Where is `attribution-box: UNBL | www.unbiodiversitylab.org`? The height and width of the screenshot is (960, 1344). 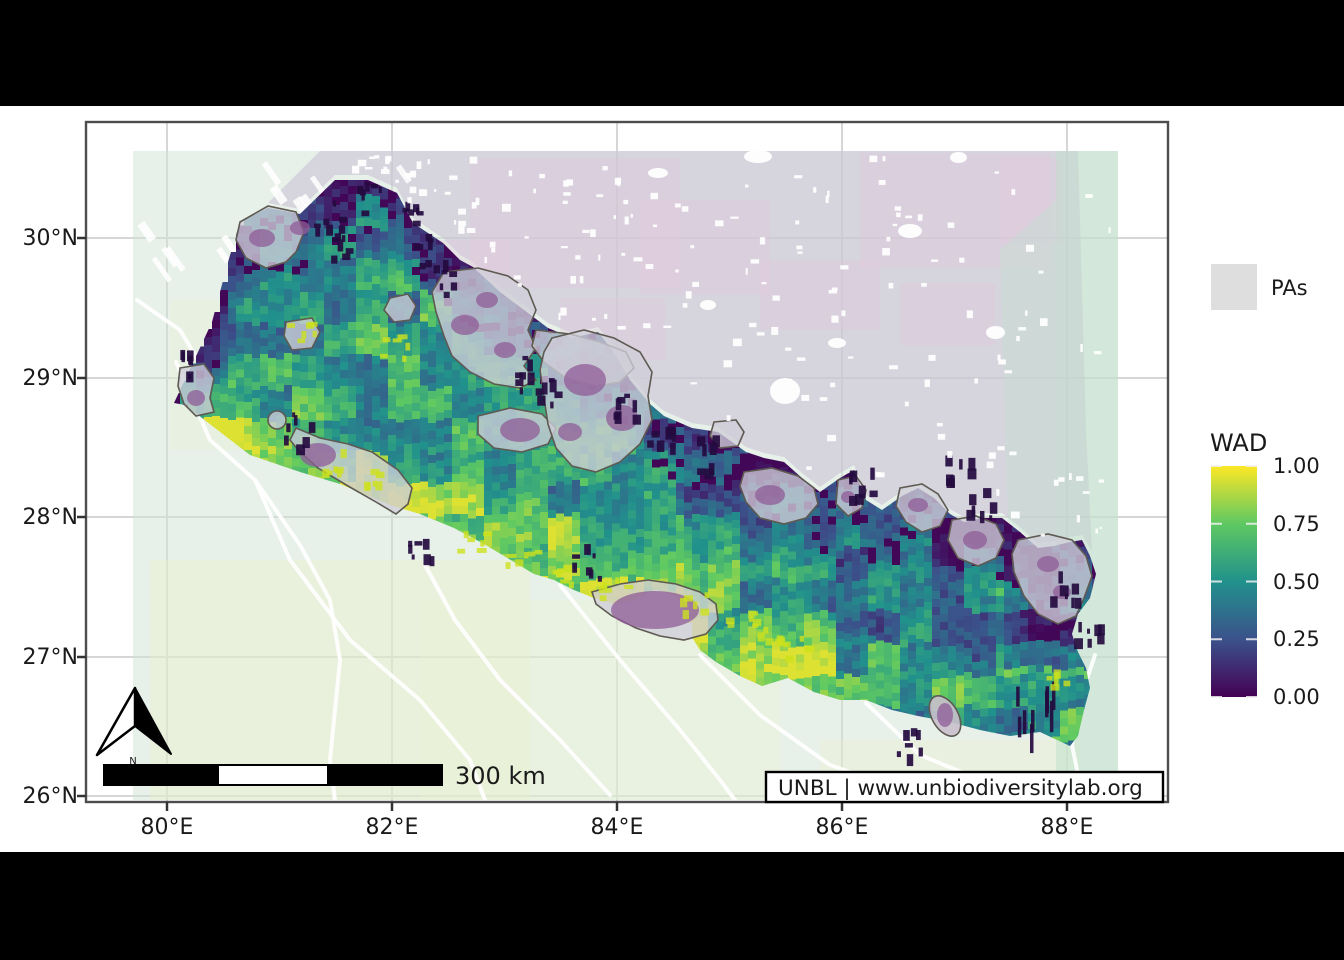 attribution-box: UNBL | www.unbiodiversitylab.org is located at coordinates (964, 787).